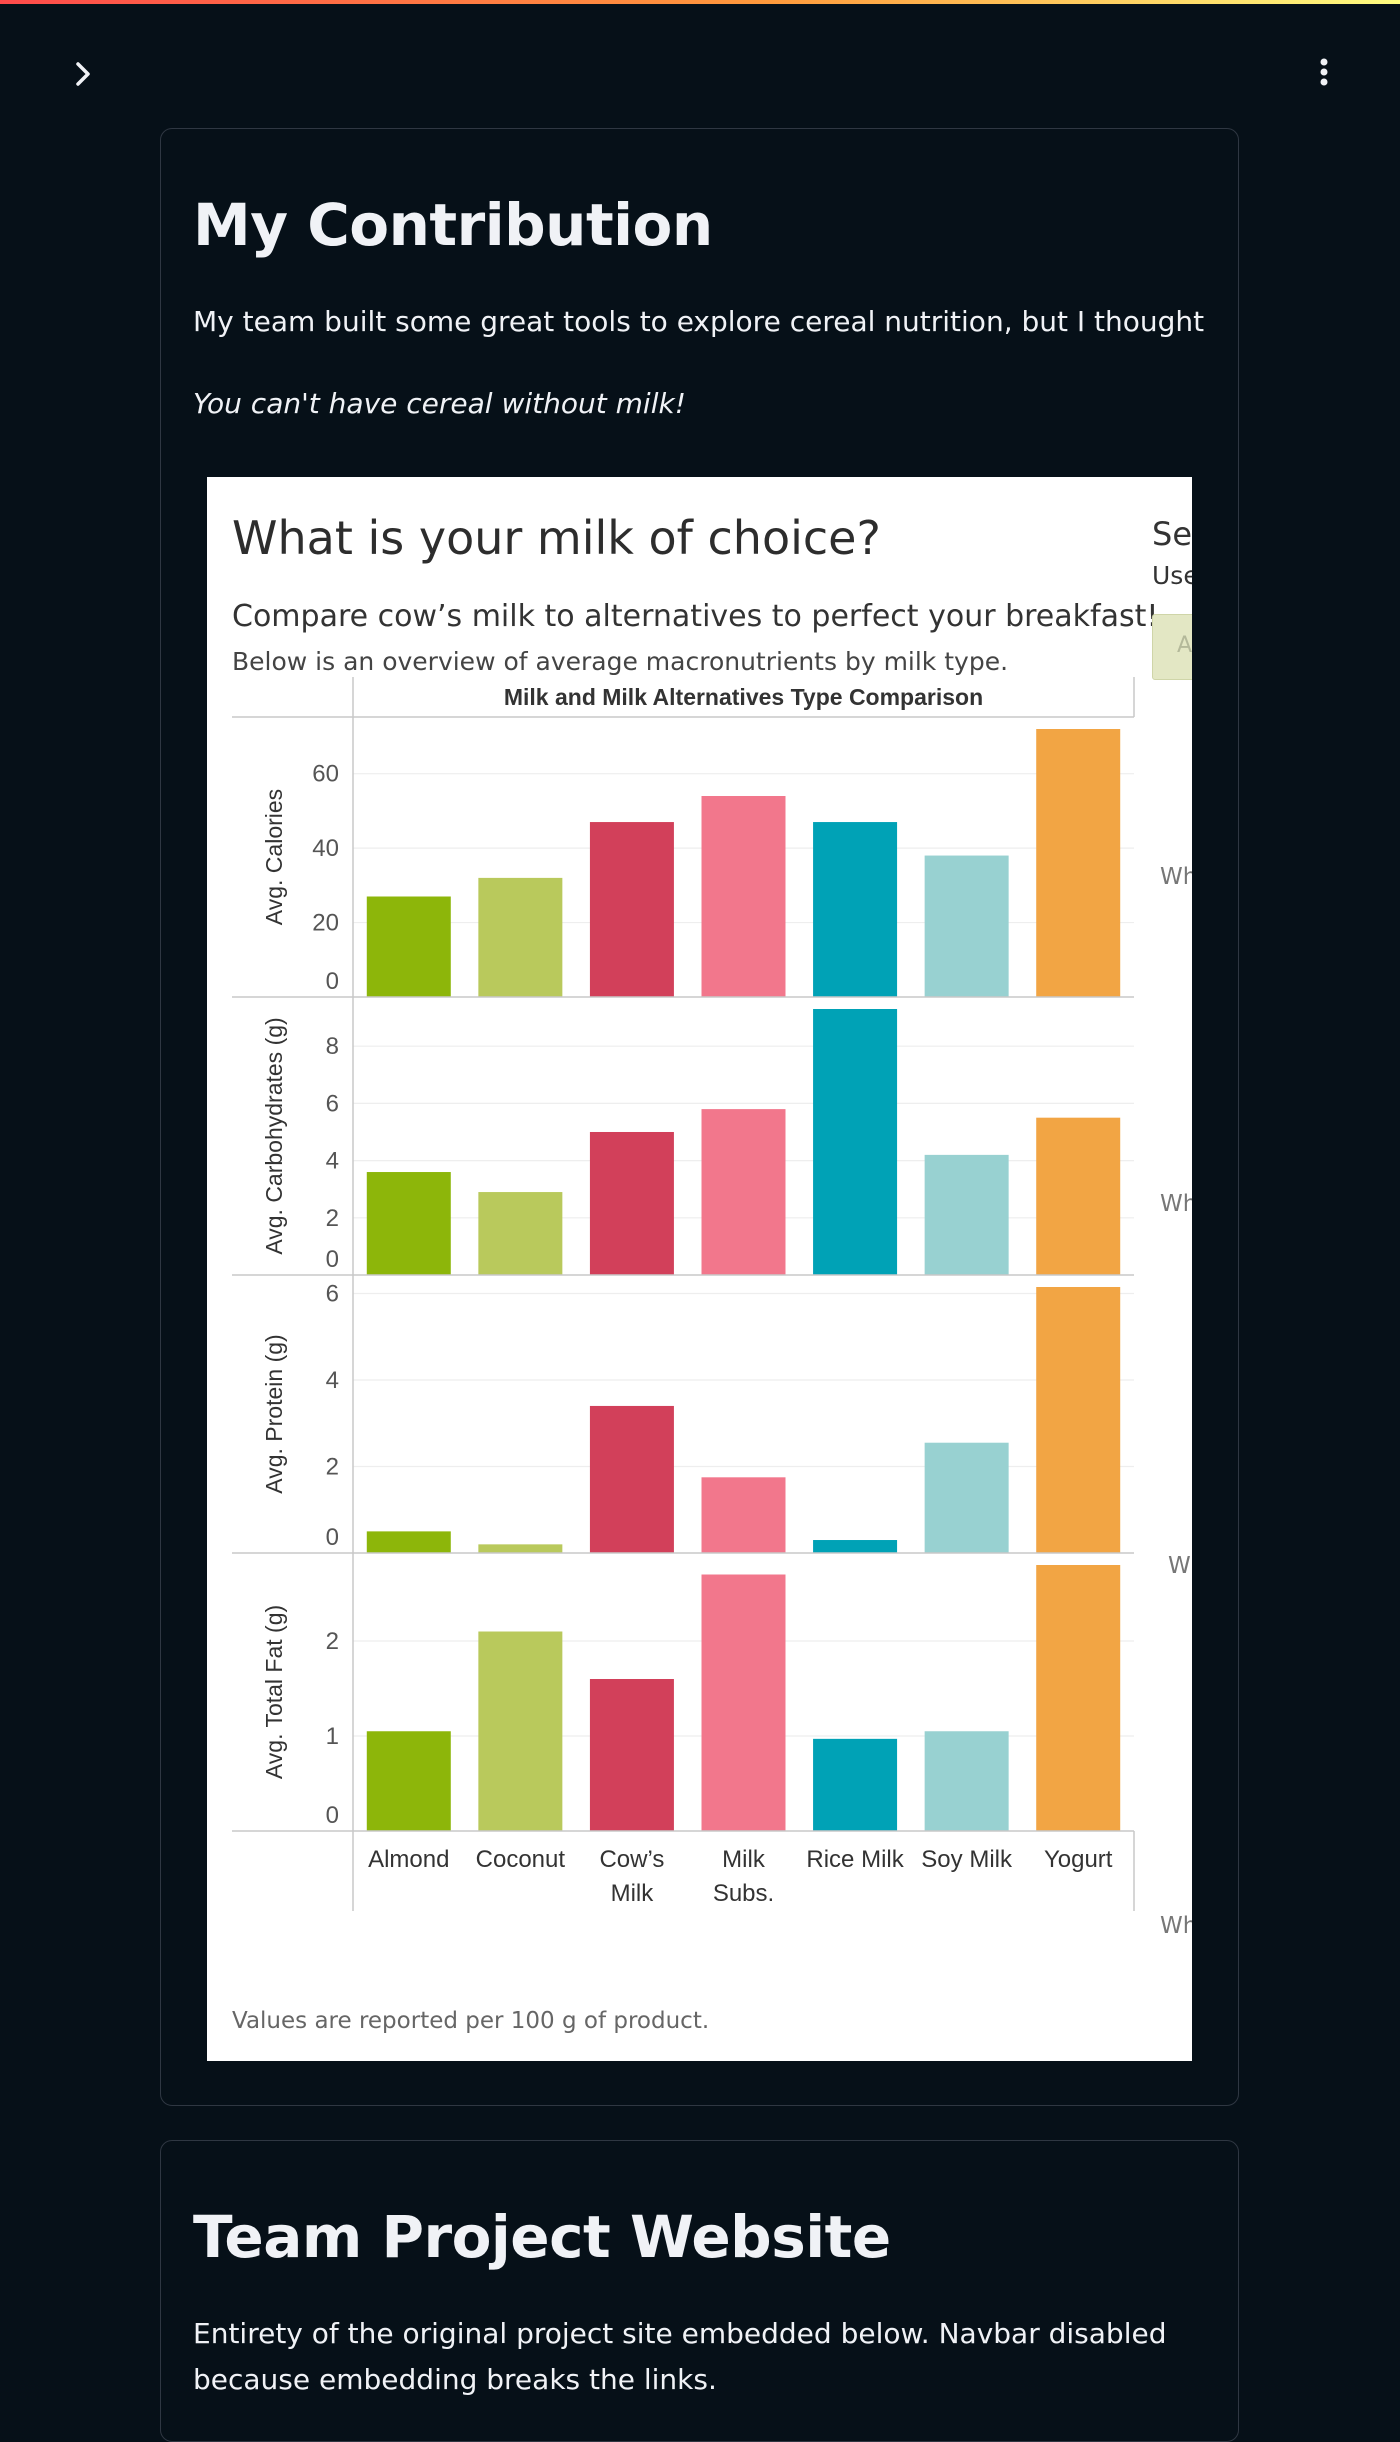 This screenshot has height=2442, width=1400. I want to click on filter-panel-title: Sel, so click(1172, 534).